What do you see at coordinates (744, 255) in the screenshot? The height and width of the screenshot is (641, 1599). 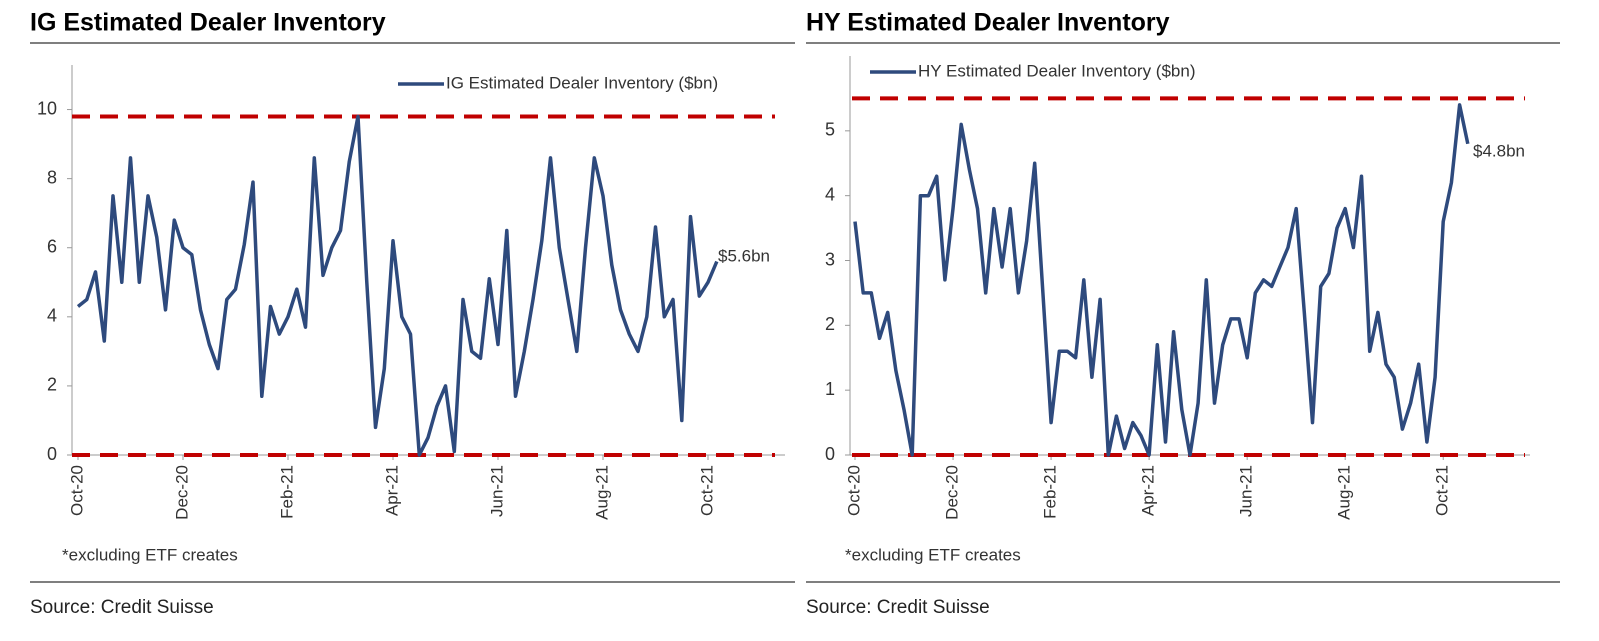 I see `annotation: $5.6bn` at bounding box center [744, 255].